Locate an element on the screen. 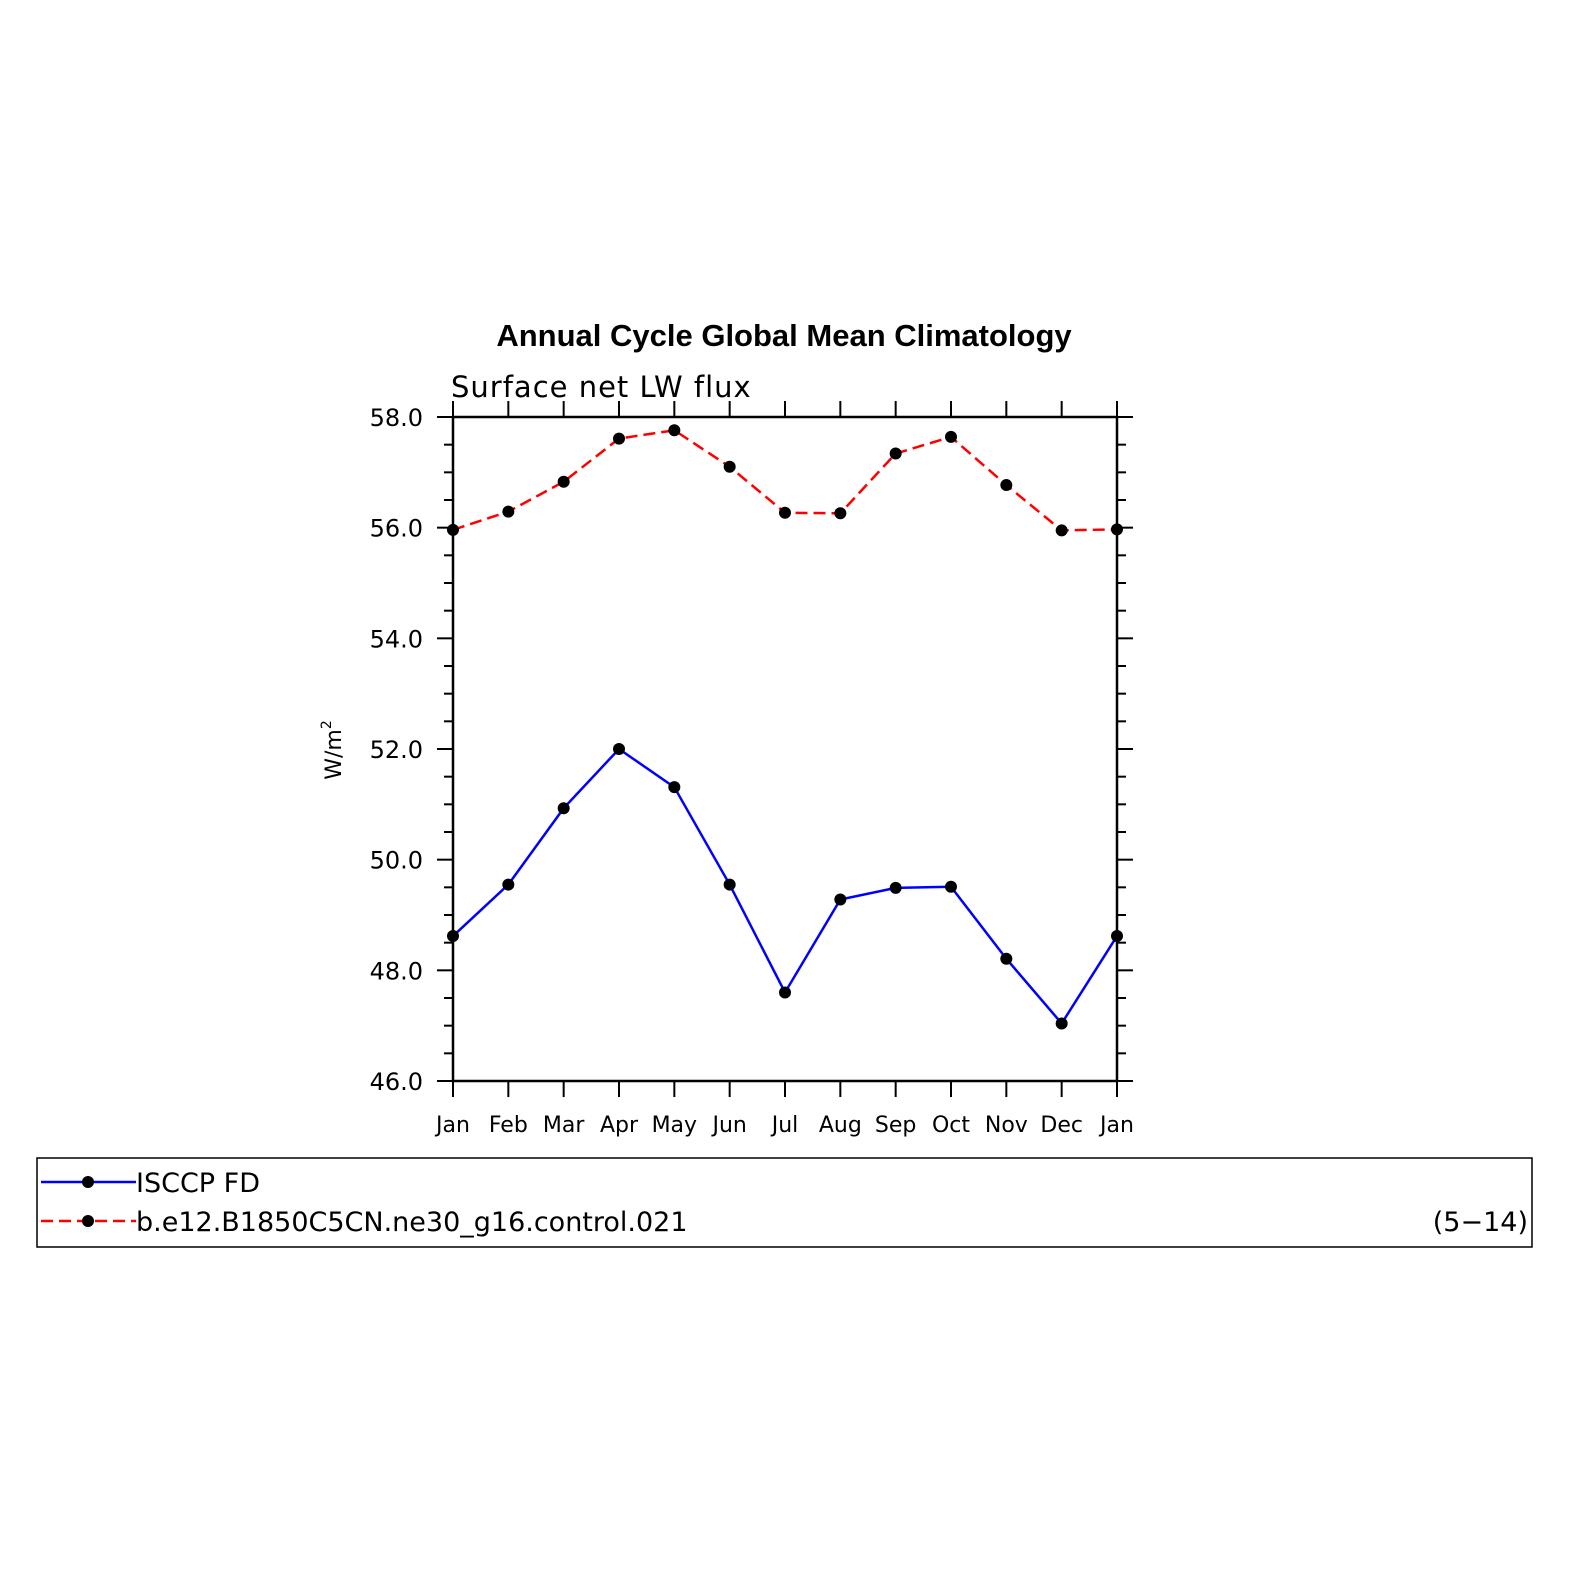 The height and width of the screenshot is (1575, 1575). y-tick-label: 56.0 is located at coordinates (396, 529).